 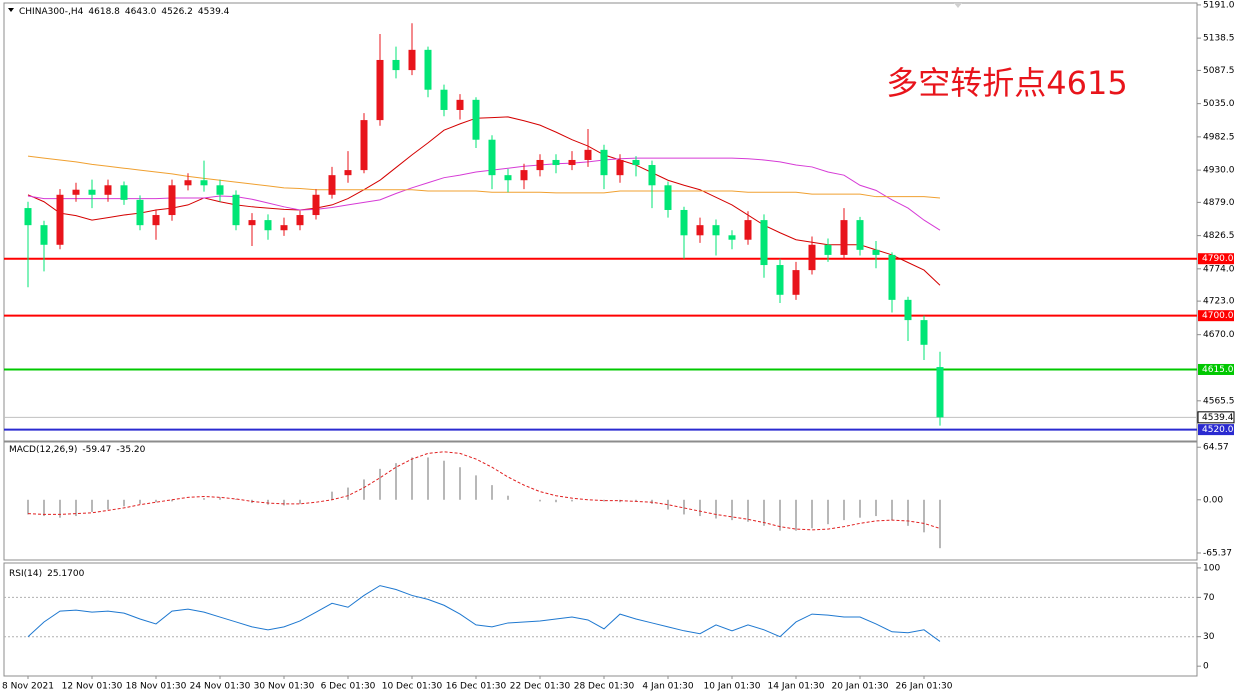 I want to click on readout-value: 4539.4, so click(x=214, y=12).